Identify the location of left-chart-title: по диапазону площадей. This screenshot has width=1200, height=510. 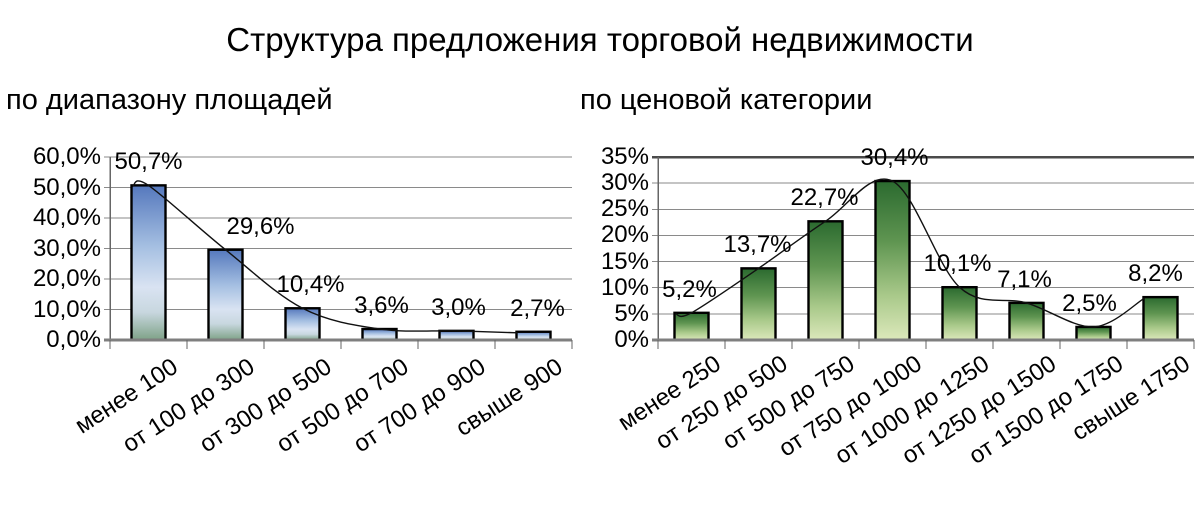
(169, 100).